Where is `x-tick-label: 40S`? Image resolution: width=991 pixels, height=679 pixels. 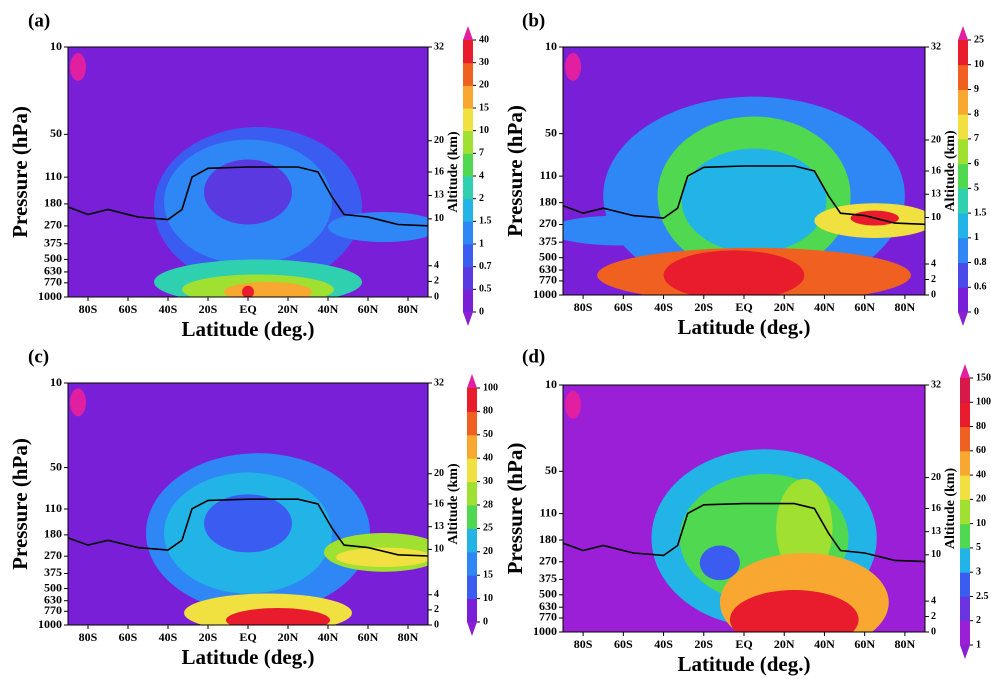 x-tick-label: 40S is located at coordinates (168, 309).